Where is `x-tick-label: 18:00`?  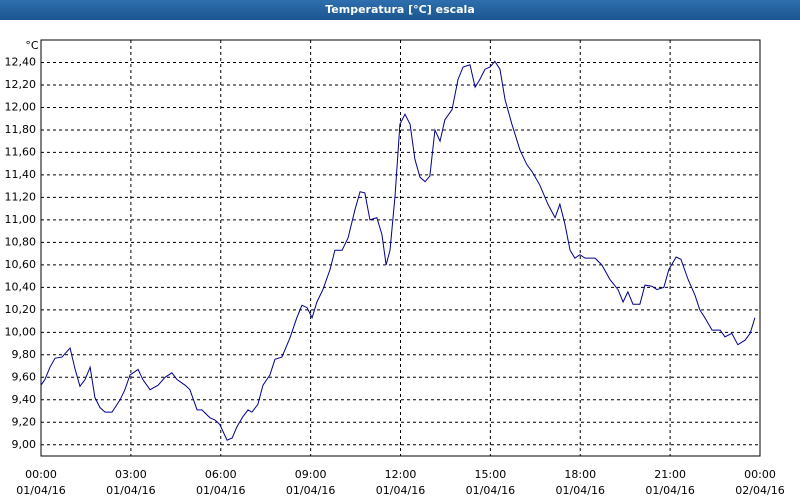
x-tick-label: 18:00 is located at coordinates (580, 474).